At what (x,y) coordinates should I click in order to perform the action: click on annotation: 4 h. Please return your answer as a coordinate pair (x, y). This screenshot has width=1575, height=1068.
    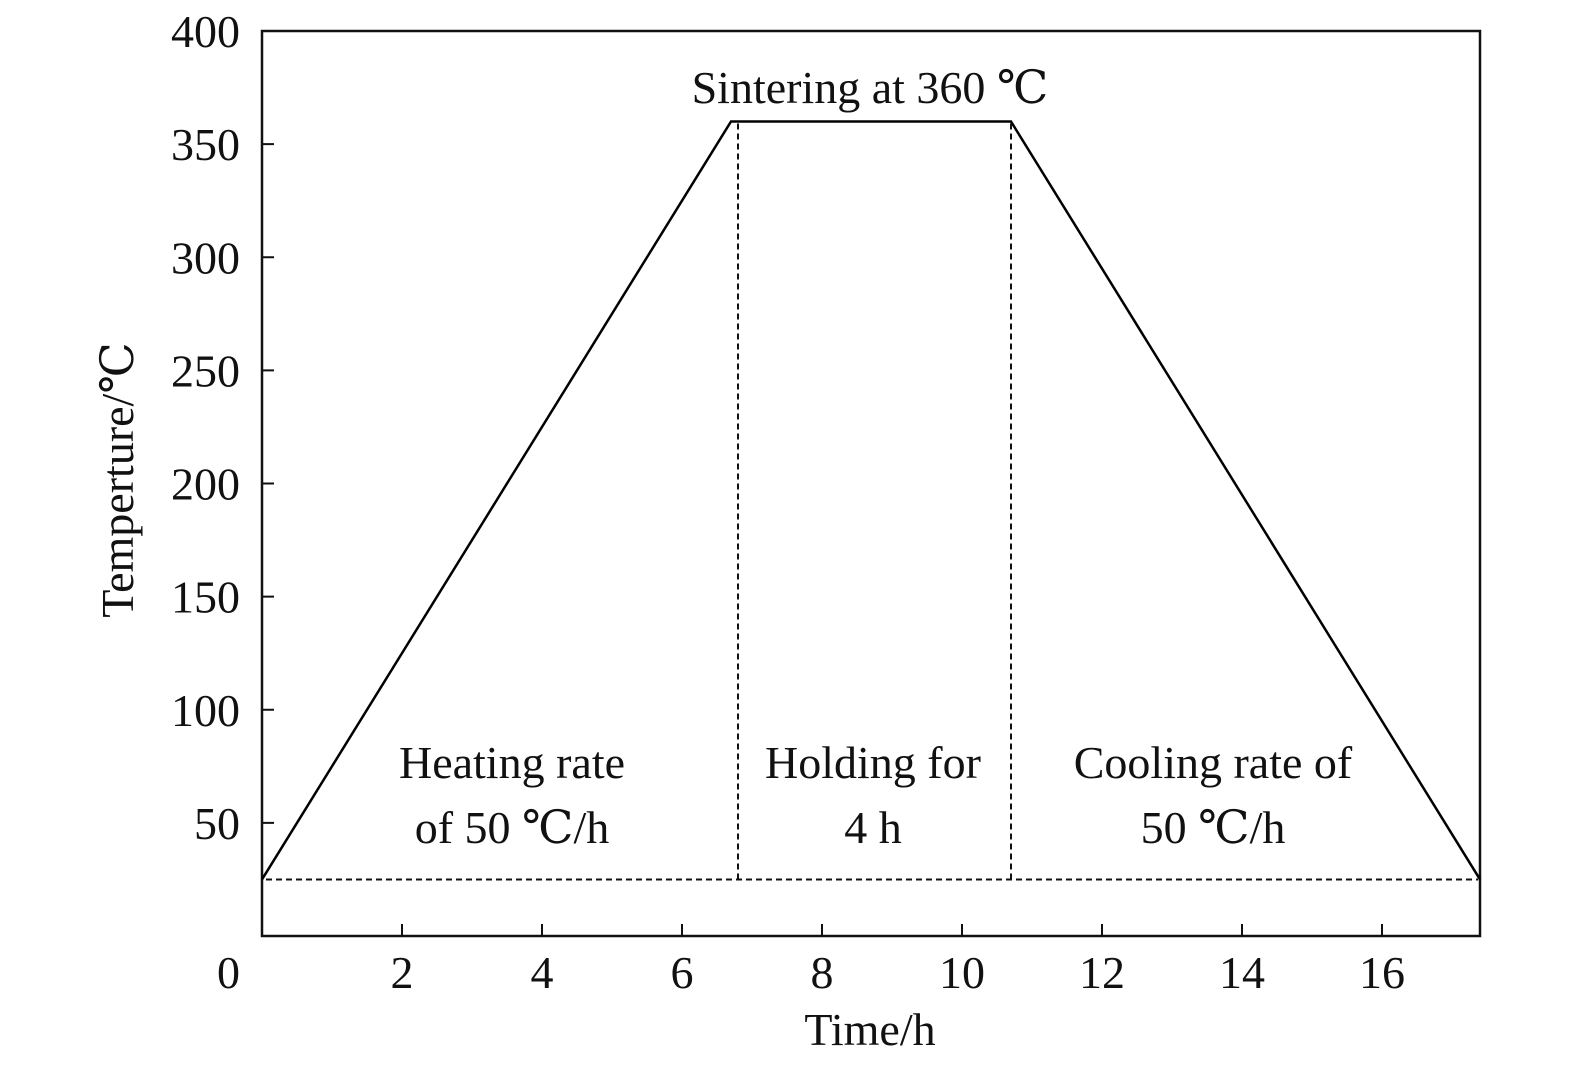
    Looking at the image, I should click on (873, 827).